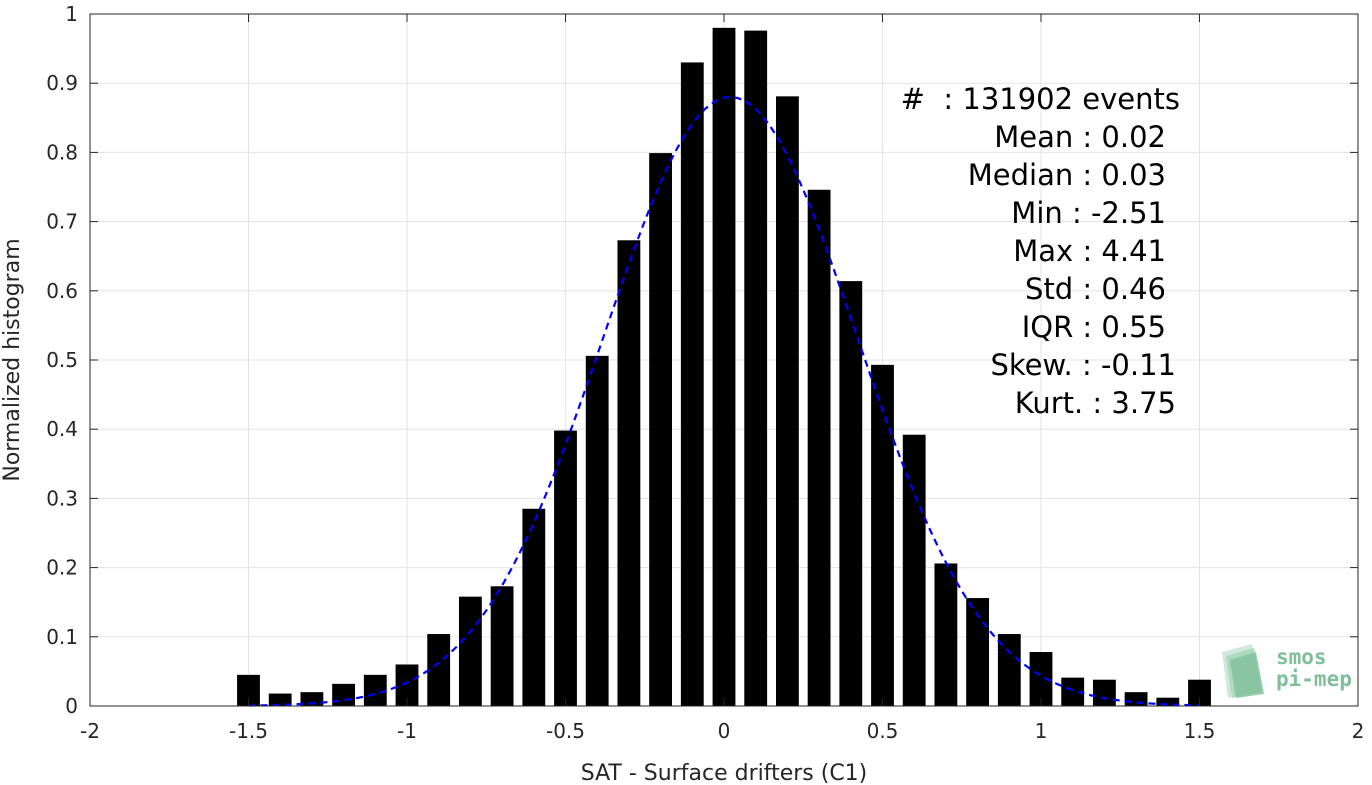 Image resolution: width=1372 pixels, height=785 pixels. Describe the element at coordinates (71, 706) in the screenshot. I see `y-tick-label: 0` at that location.